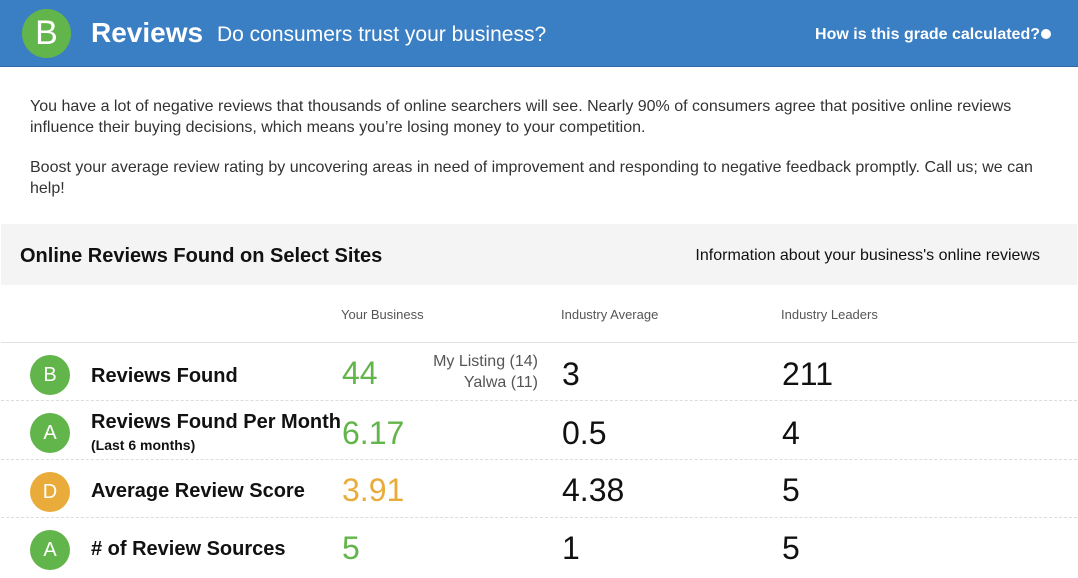 Image resolution: width=1078 pixels, height=578 pixels. Describe the element at coordinates (198, 491) in the screenshot. I see `metric-label: Average Review Score` at that location.